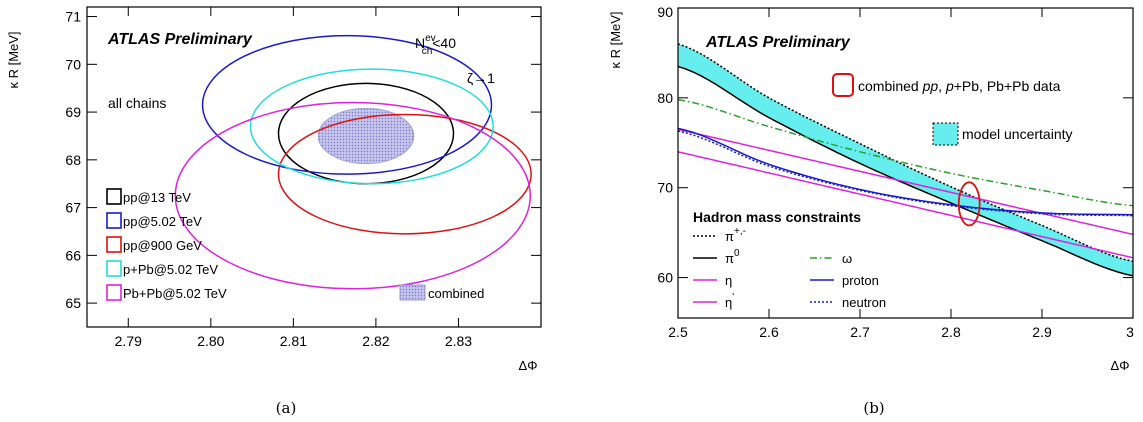  What do you see at coordinates (719, 235) in the screenshot?
I see `legend-entry-b: π+,-` at bounding box center [719, 235].